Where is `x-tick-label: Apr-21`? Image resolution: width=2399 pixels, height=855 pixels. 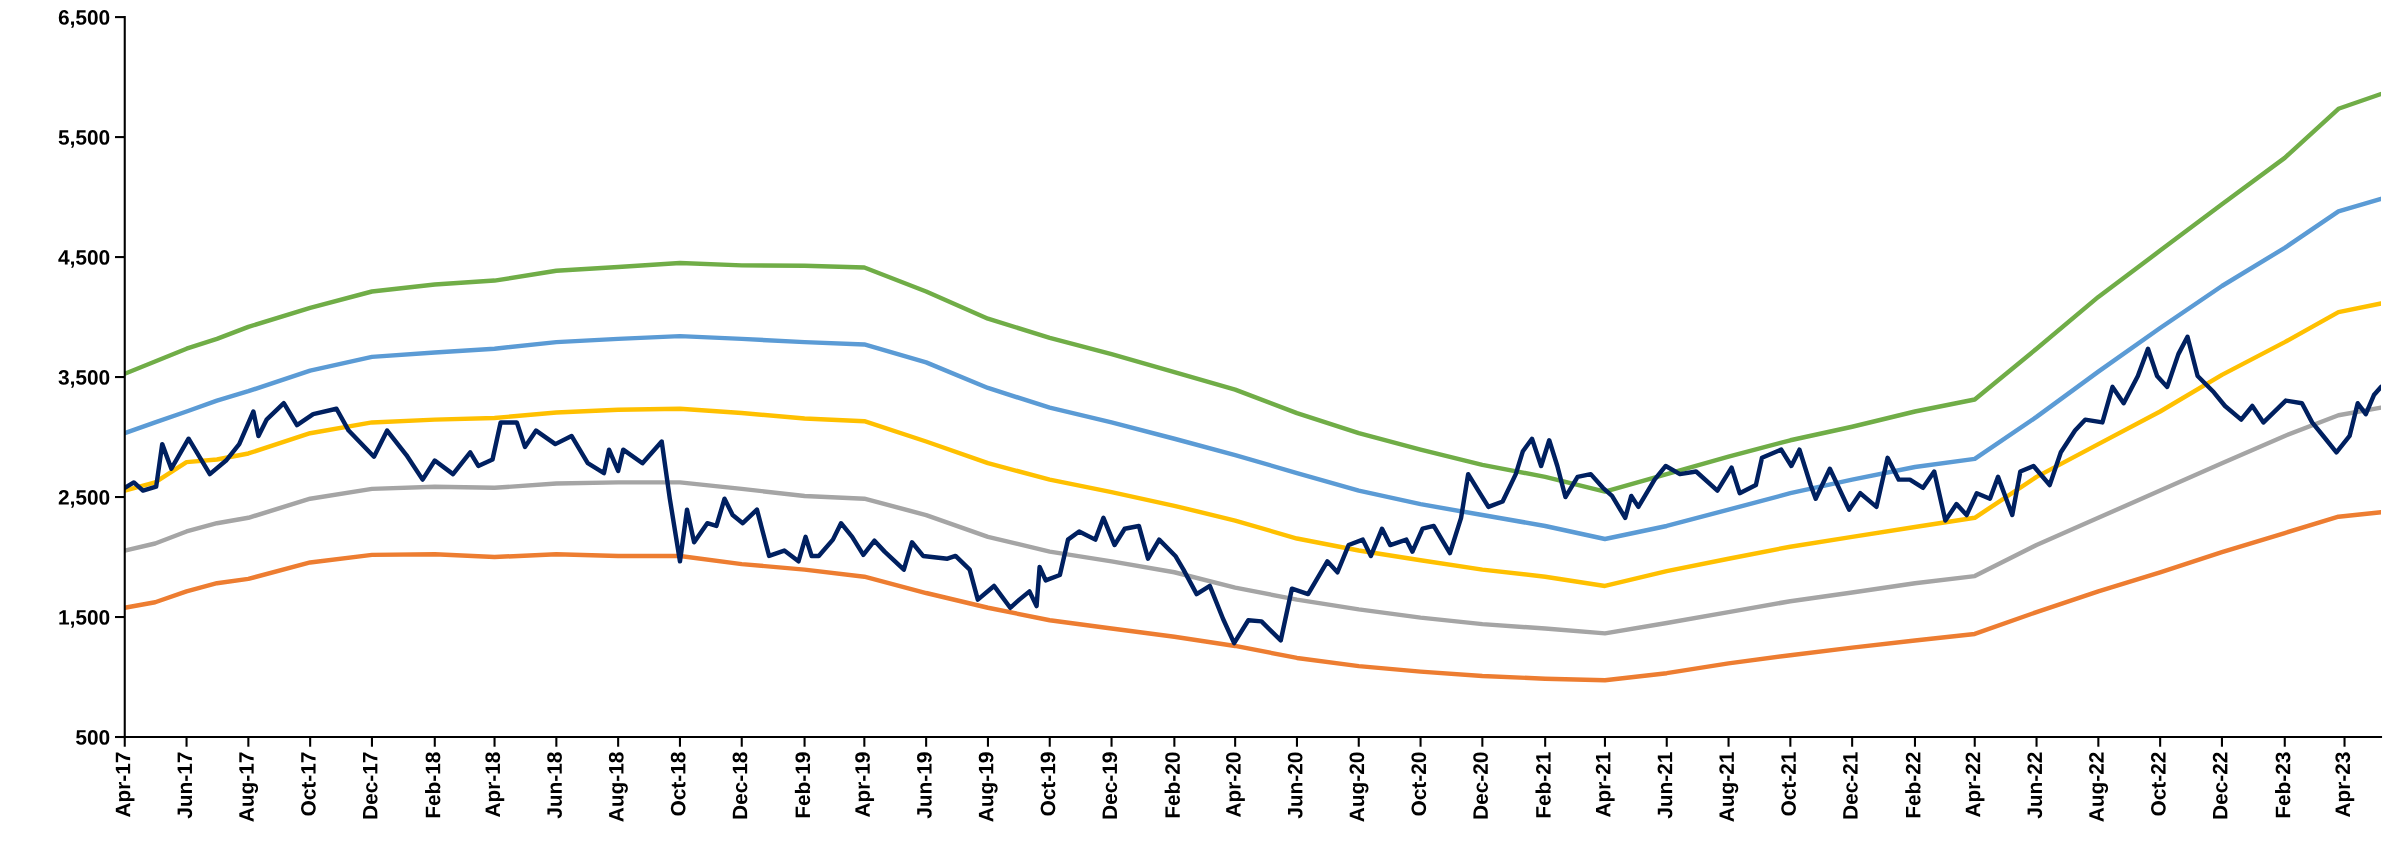
x-tick-label: Apr-21 is located at coordinates (1605, 785).